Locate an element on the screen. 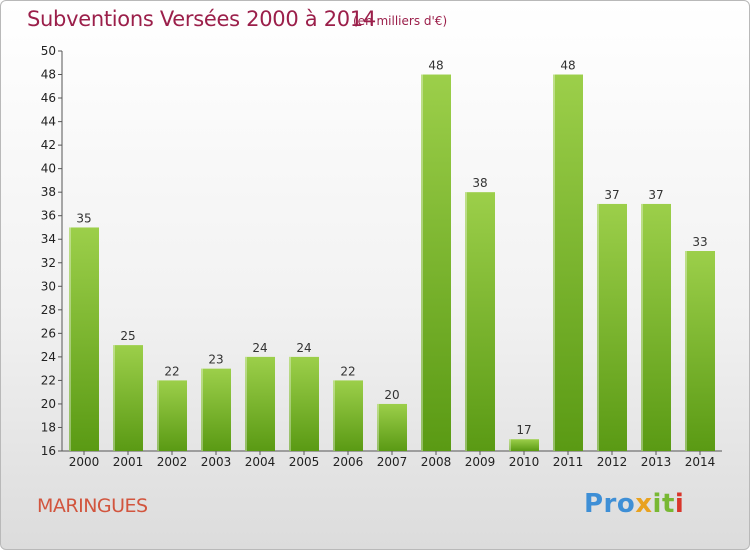  y-tick-label: 16 is located at coordinates (48, 451).